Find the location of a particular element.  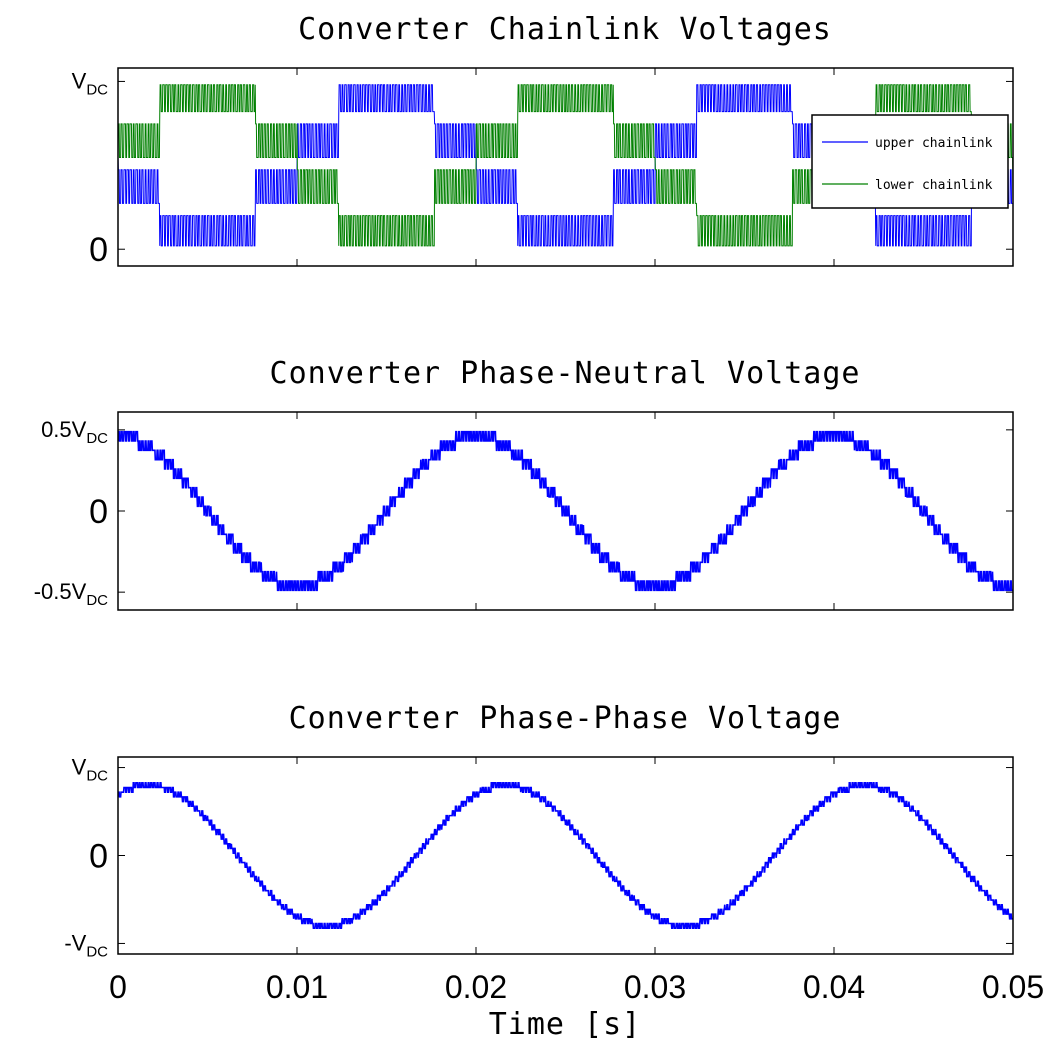

legend: upper chainlink lower chainlink is located at coordinates (910, 161).